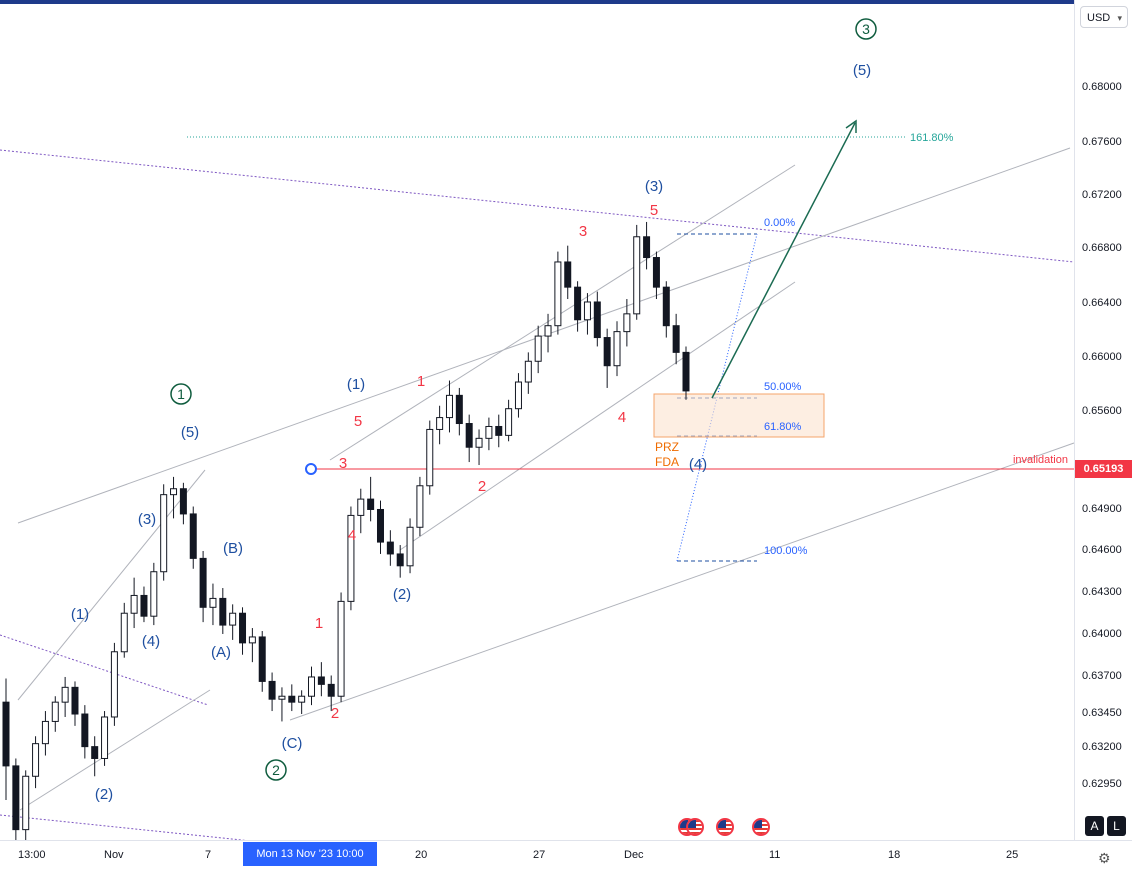 The width and height of the screenshot is (1132, 869). I want to click on svg-text: 1, so click(181, 394).